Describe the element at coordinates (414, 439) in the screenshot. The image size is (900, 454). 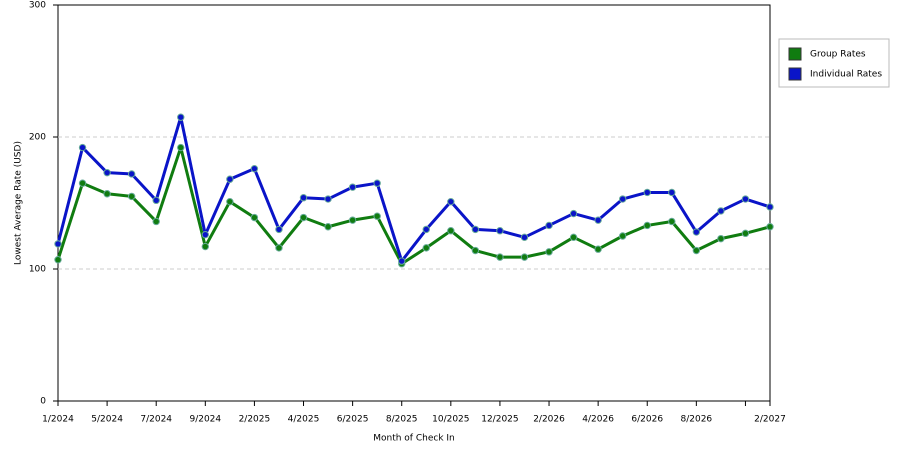
I see `x-axis-label: Month of Check In` at that location.